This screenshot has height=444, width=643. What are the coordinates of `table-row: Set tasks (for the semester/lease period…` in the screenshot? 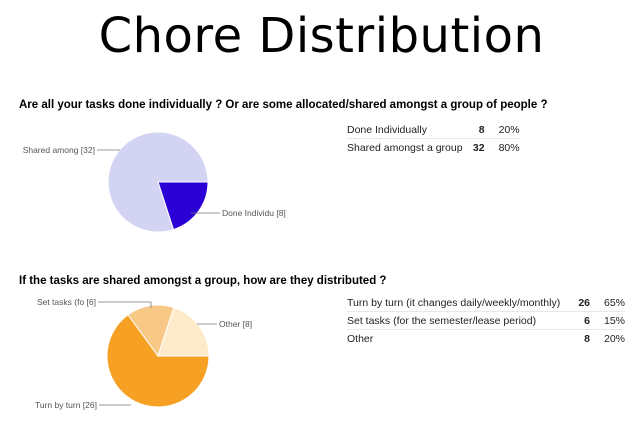 It's located at (486, 320).